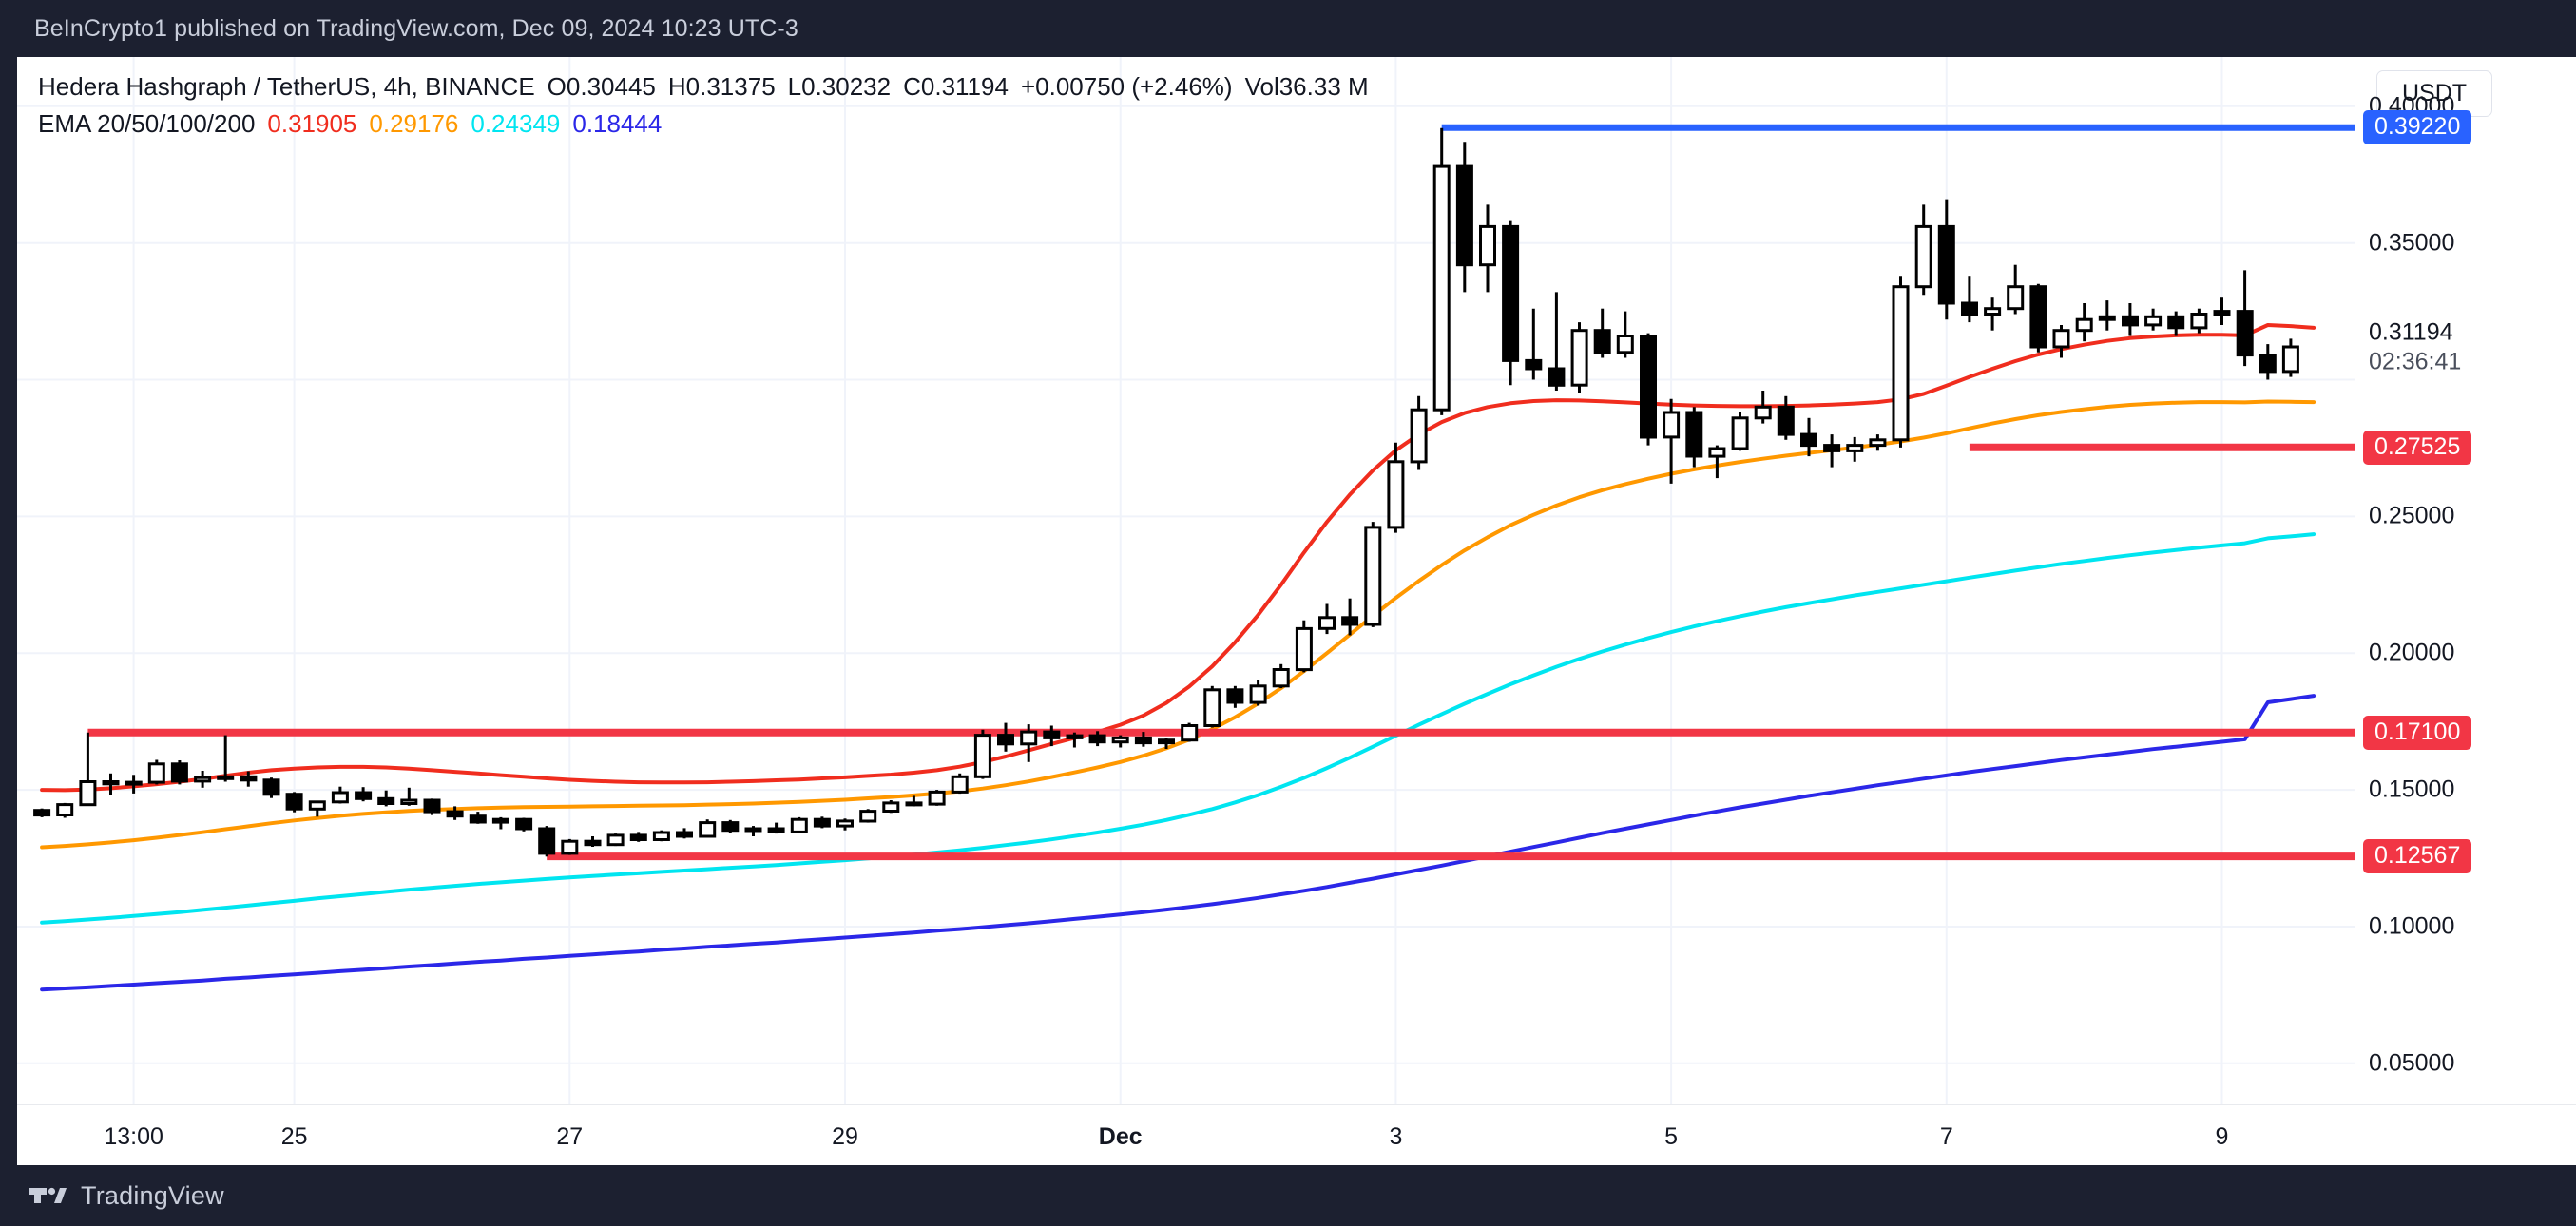  I want to click on time-tick-label: 5, so click(1671, 1137).